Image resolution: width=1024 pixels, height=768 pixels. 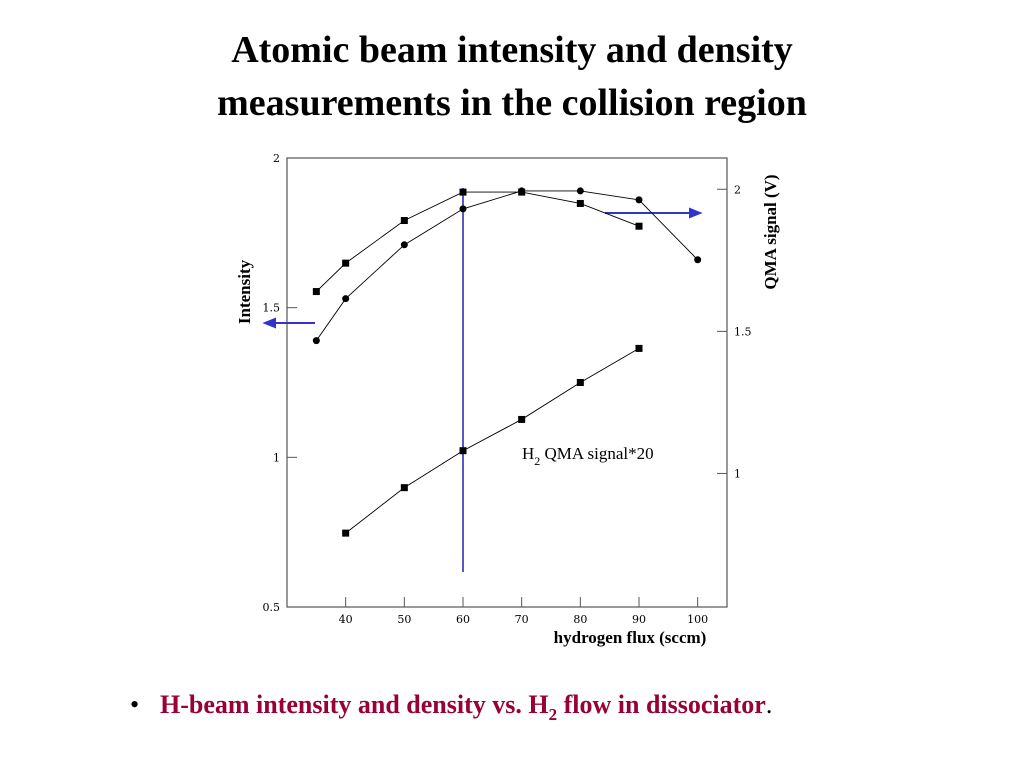 I want to click on x-tick-label: 90, so click(x=639, y=619).